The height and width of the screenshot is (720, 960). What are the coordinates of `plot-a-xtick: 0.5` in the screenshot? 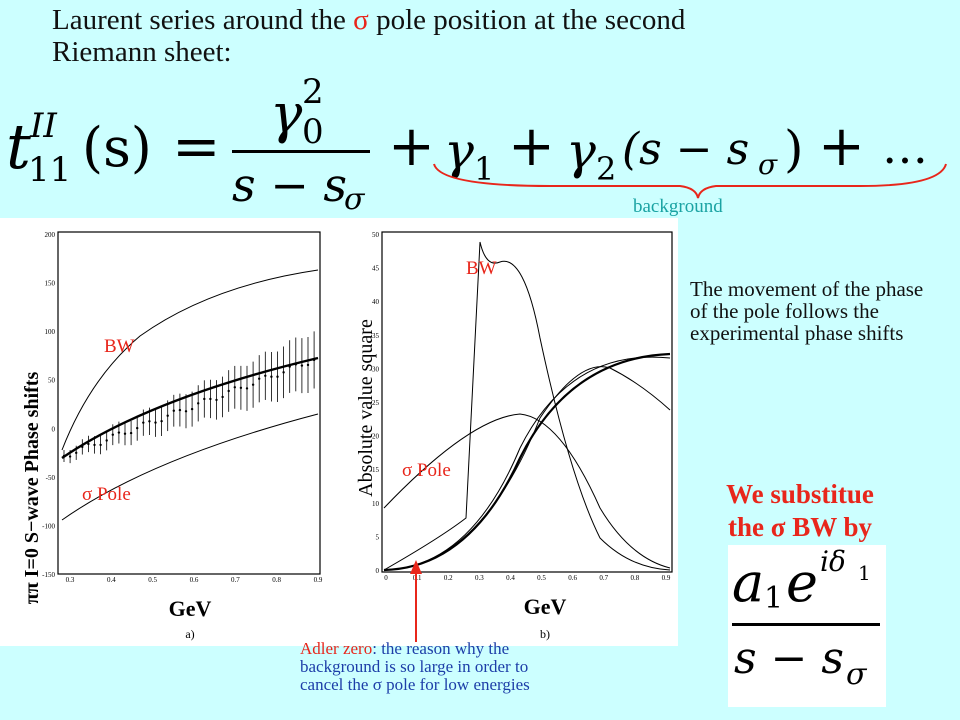 It's located at (152, 580).